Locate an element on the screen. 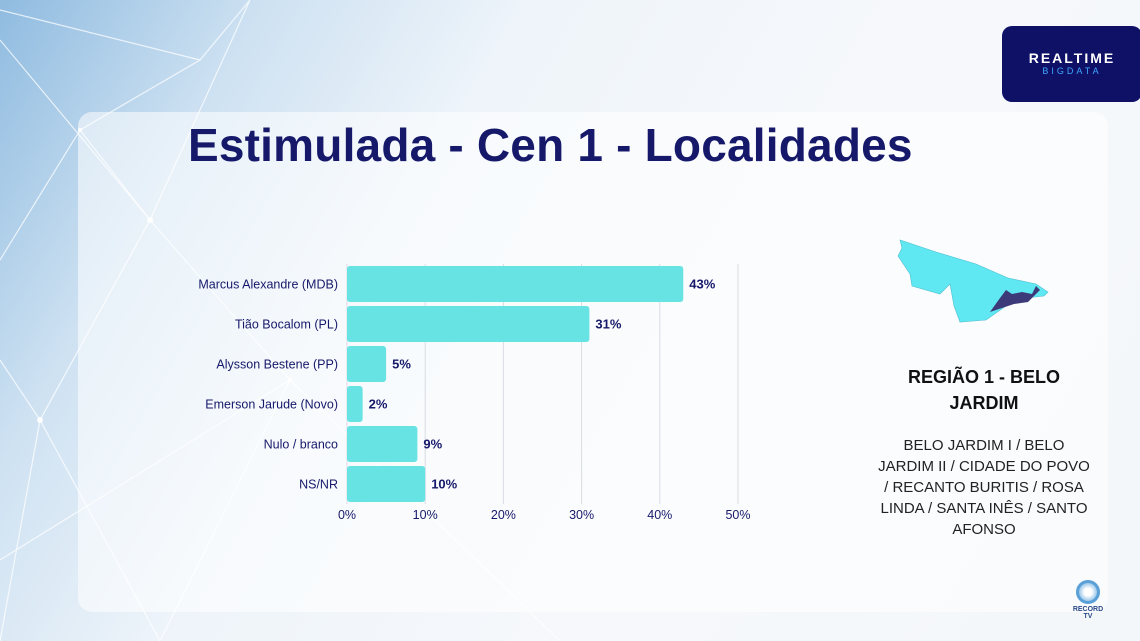 This screenshot has height=641, width=1140. x-tick-label: 50% is located at coordinates (737, 515).